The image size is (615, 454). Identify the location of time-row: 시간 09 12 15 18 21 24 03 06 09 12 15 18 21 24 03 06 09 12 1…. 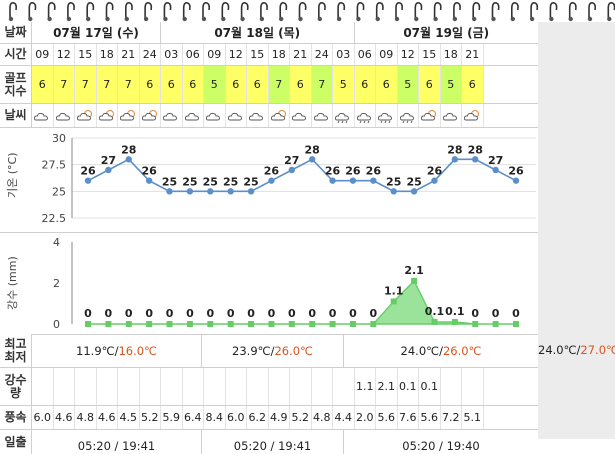
(269, 55).